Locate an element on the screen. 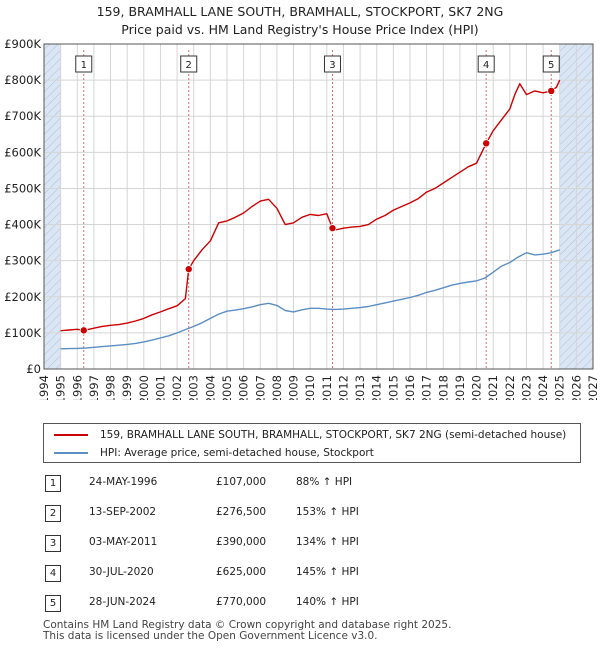 The image size is (600, 650). x-tick-label: 2026 is located at coordinates (576, 387).